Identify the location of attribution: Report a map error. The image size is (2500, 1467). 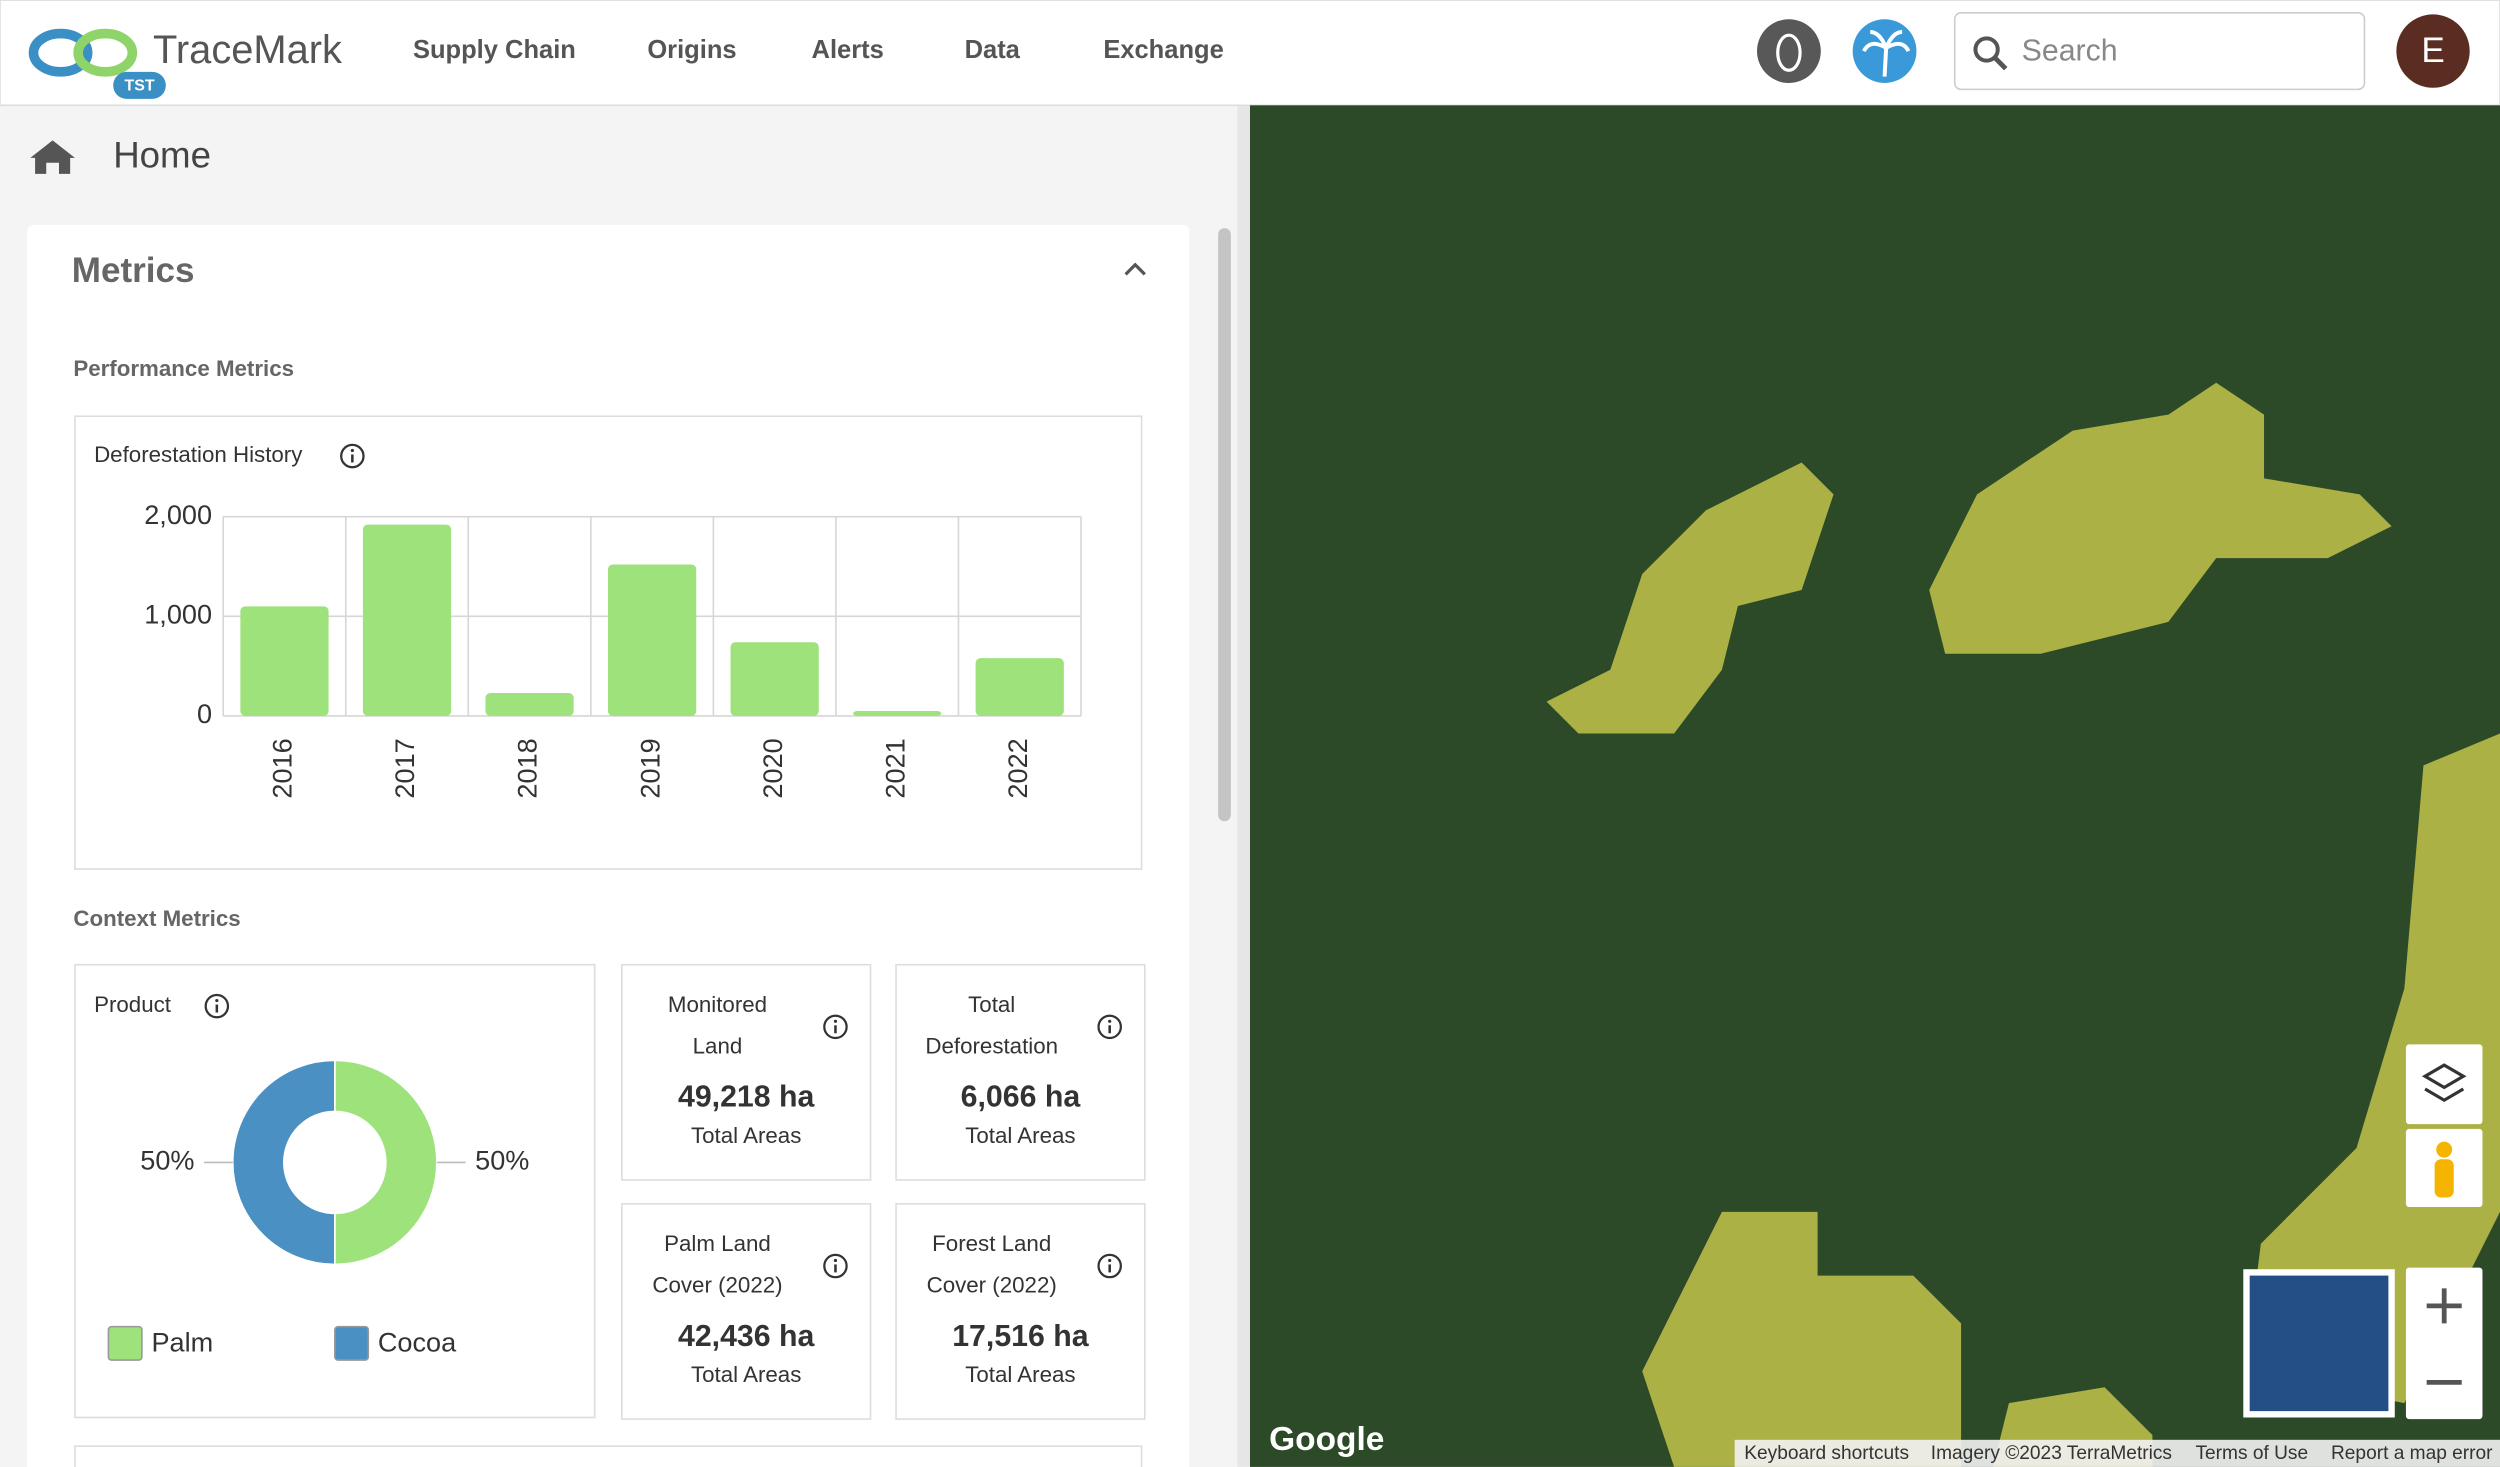
(2412, 1453).